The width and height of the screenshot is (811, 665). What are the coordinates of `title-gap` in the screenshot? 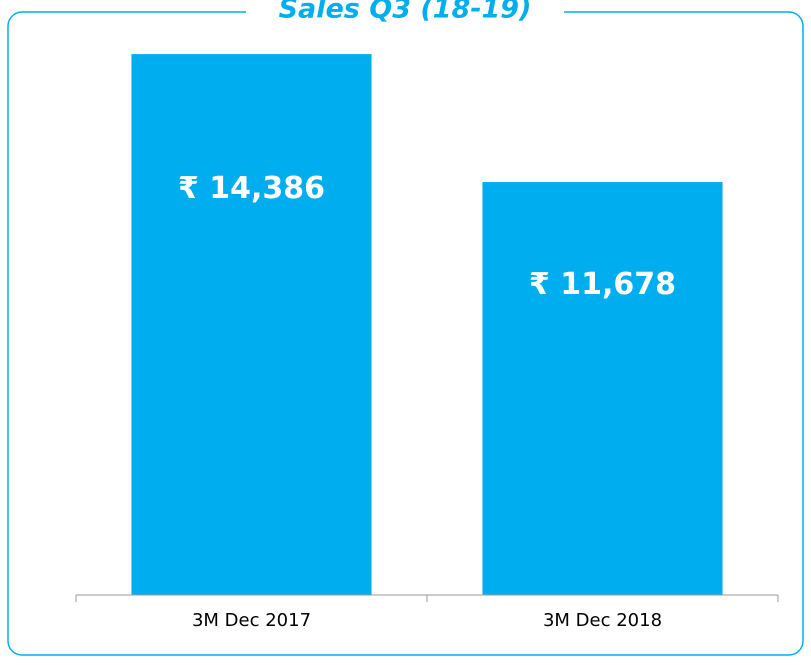 It's located at (405, 13).